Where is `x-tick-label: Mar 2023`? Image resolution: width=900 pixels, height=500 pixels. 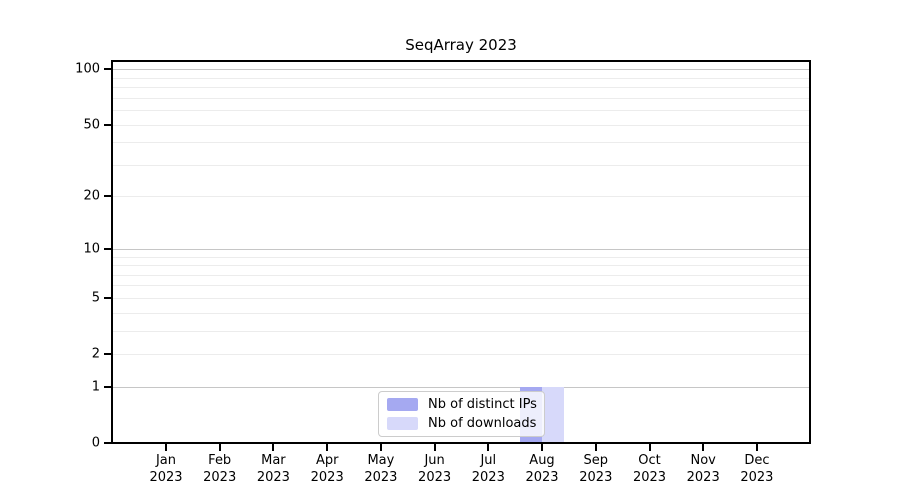
x-tick-label: Mar 2023 is located at coordinates (273, 469).